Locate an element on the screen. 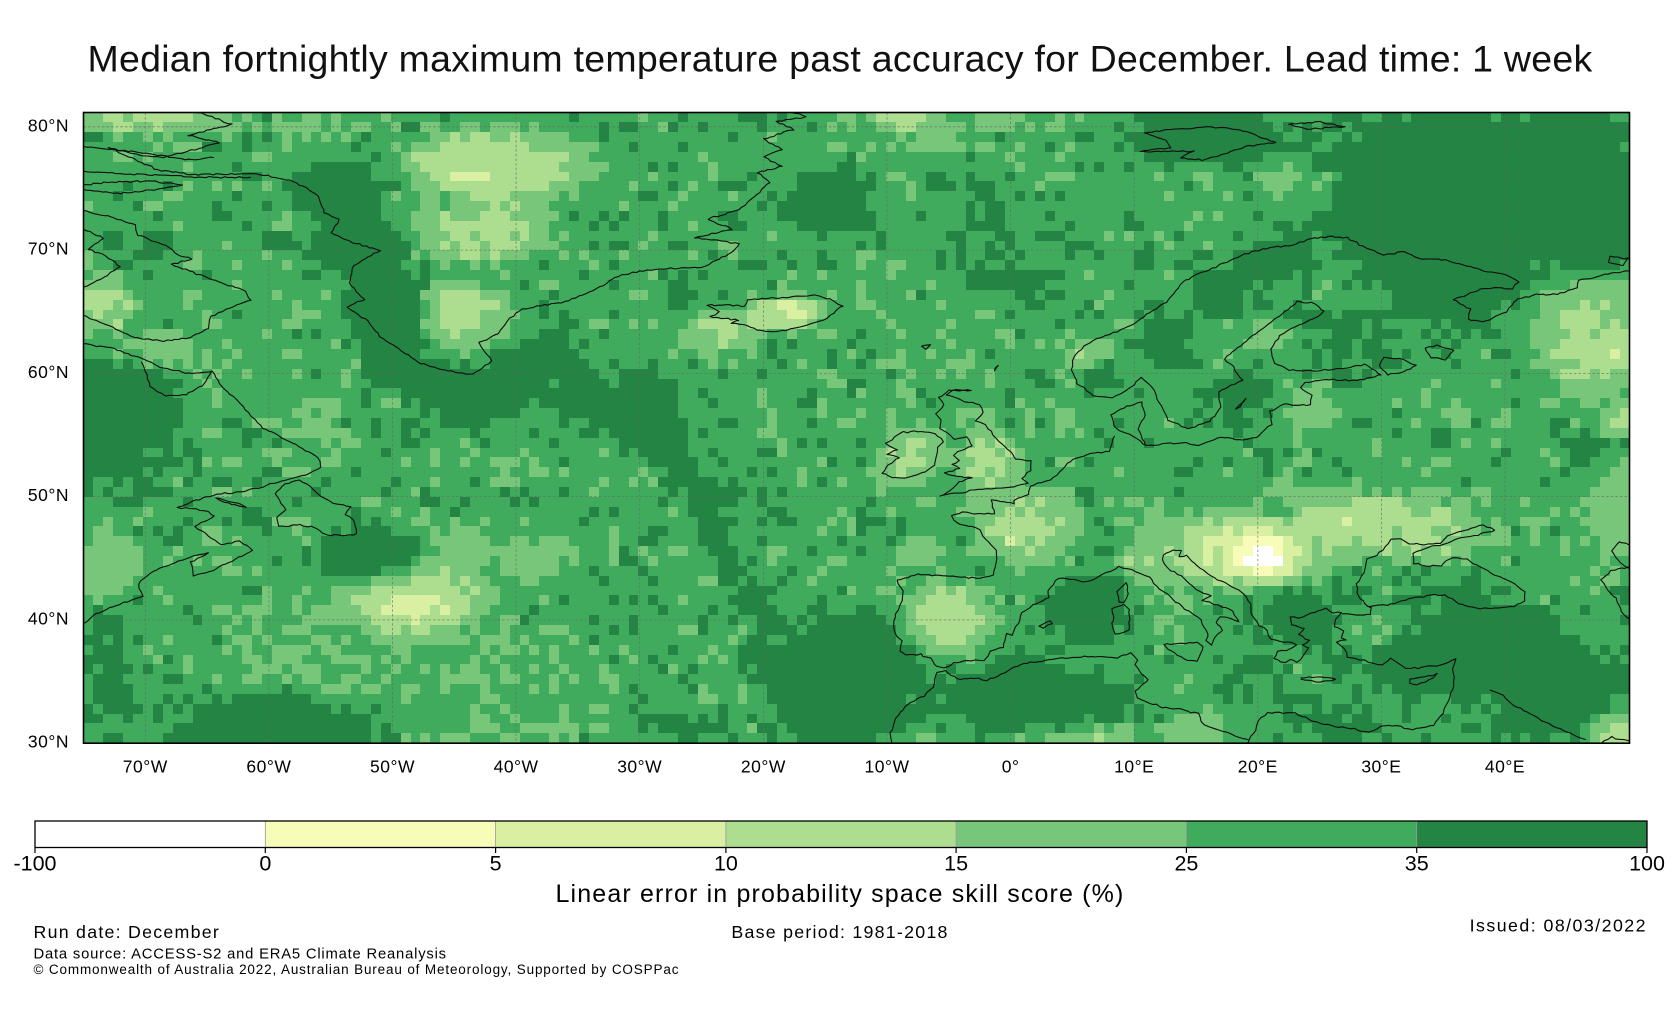 The width and height of the screenshot is (1680, 1020). svg-text: -100 is located at coordinates (34, 864).